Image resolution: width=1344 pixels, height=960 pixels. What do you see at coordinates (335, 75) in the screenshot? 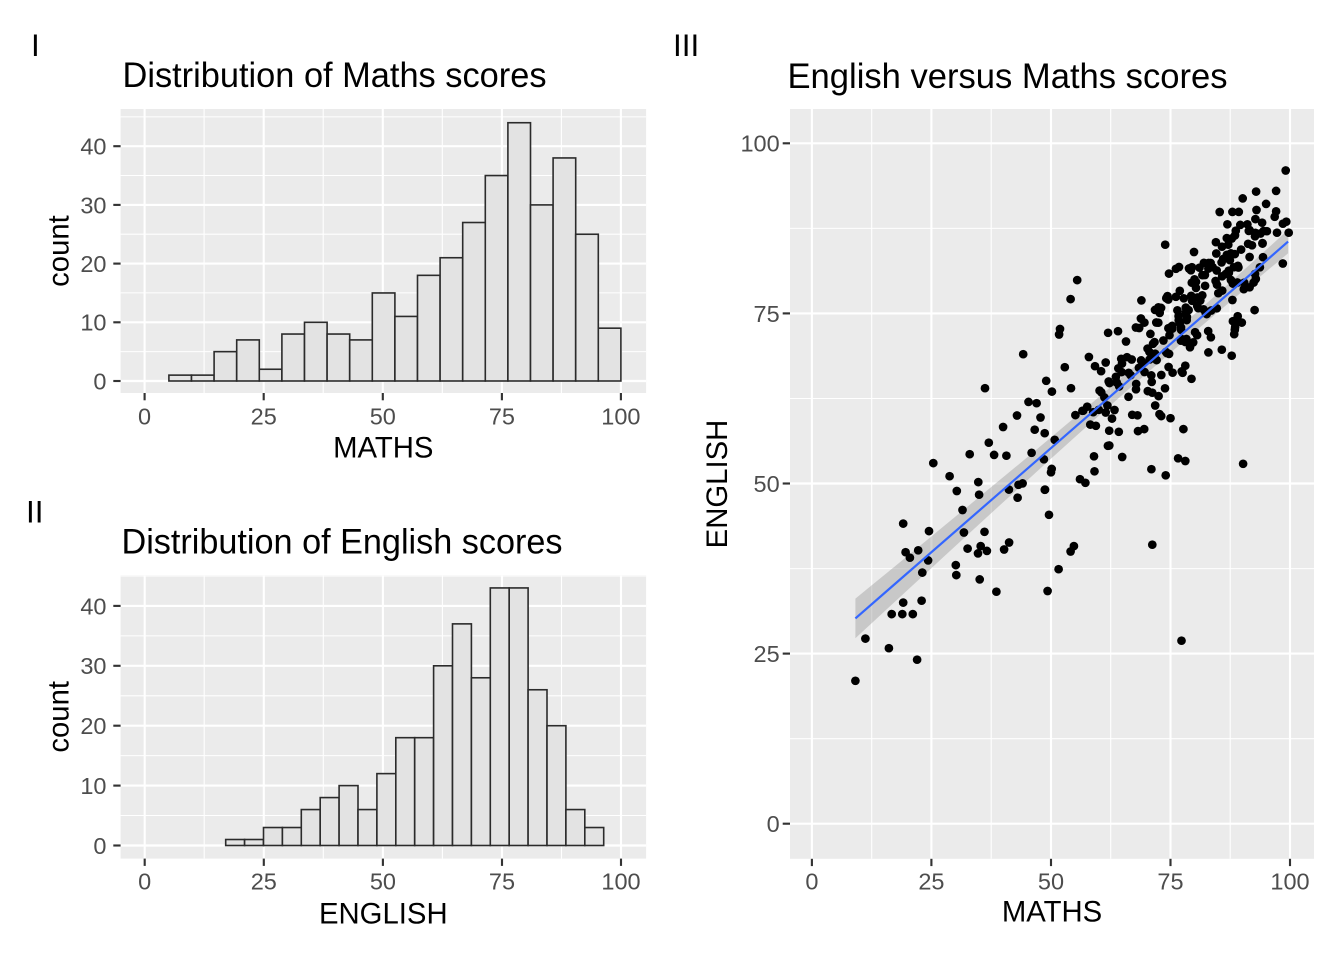
I see `svg-text: Distribution of Maths scores` at bounding box center [335, 75].